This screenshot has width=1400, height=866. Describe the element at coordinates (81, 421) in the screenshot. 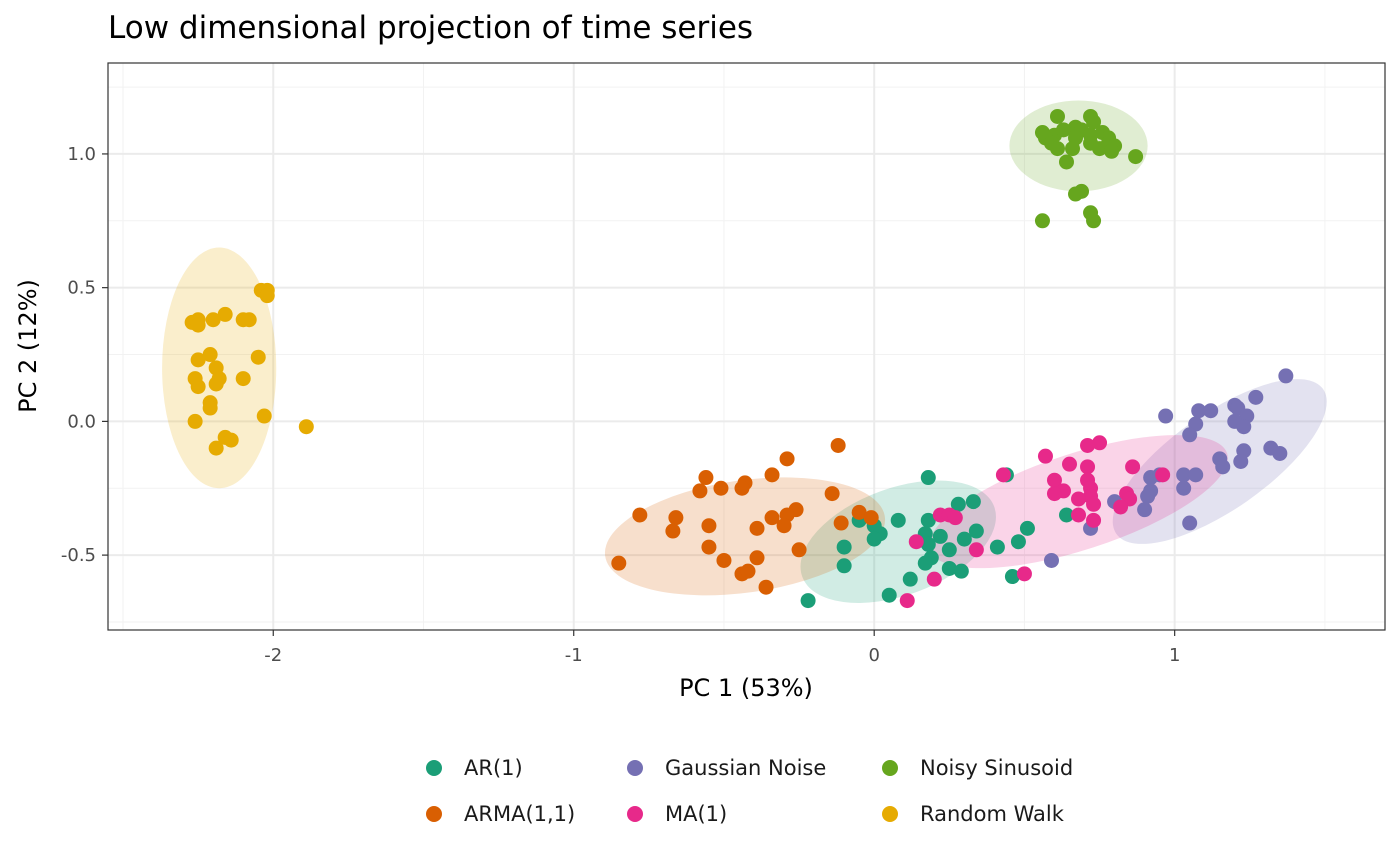

I see `y-tick-label: 0.0` at that location.